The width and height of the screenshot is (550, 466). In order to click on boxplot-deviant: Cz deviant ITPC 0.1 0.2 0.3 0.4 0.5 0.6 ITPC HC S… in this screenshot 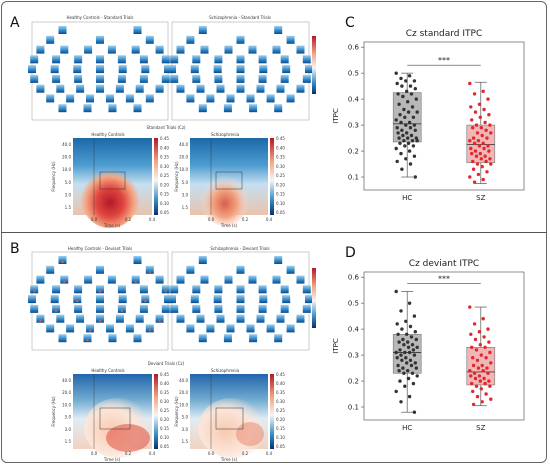, I will do `click(428, 345)`.